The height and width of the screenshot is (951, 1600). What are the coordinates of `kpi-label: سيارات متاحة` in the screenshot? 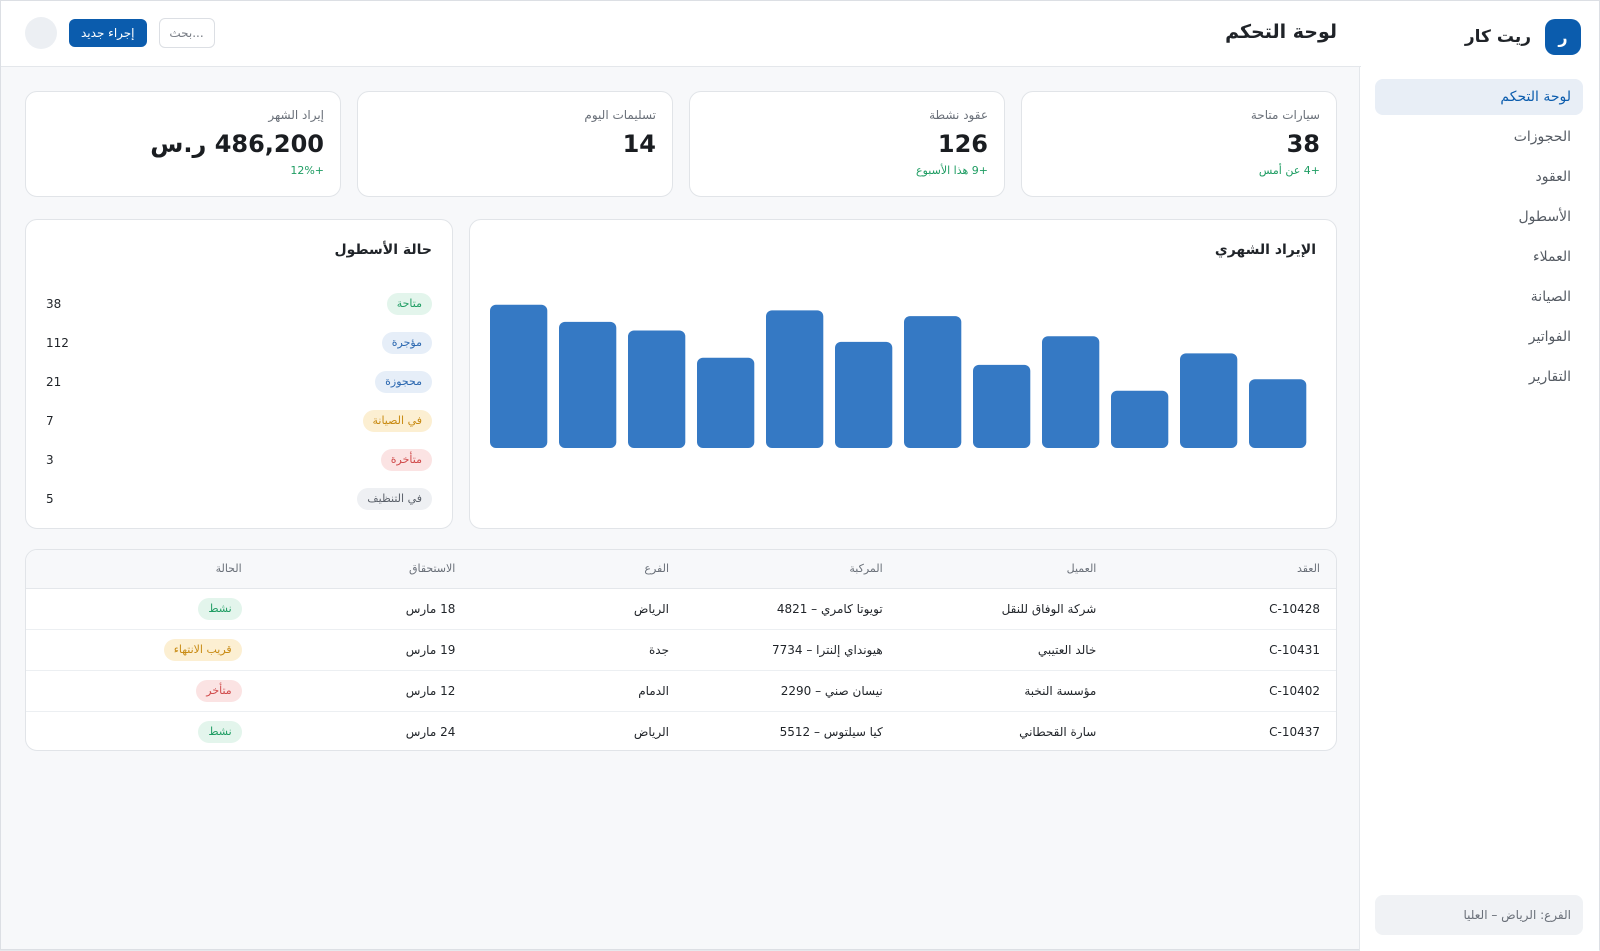 It's located at (1285, 115).